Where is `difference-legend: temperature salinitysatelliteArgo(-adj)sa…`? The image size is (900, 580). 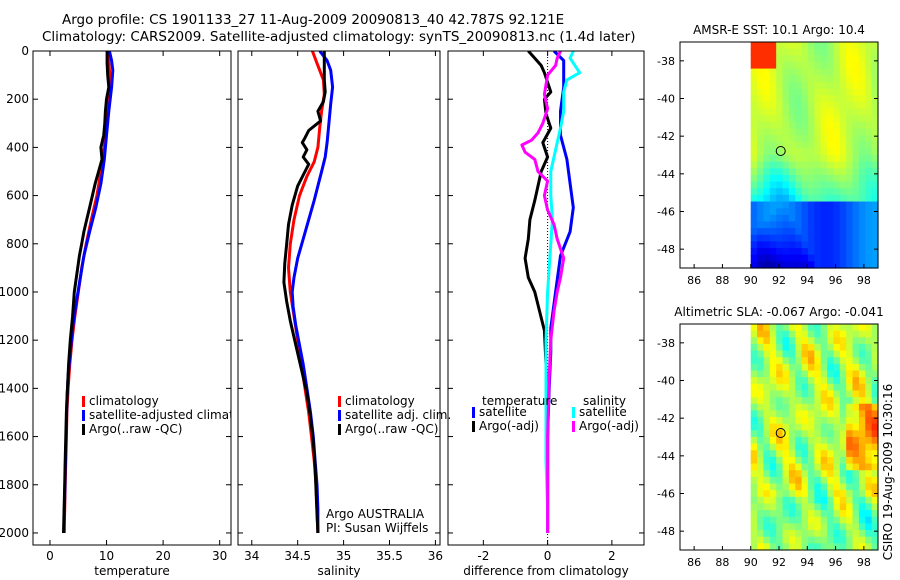
difference-legend: temperature salinitysatelliteArgo(-adj)sa… is located at coordinates (555, 413).